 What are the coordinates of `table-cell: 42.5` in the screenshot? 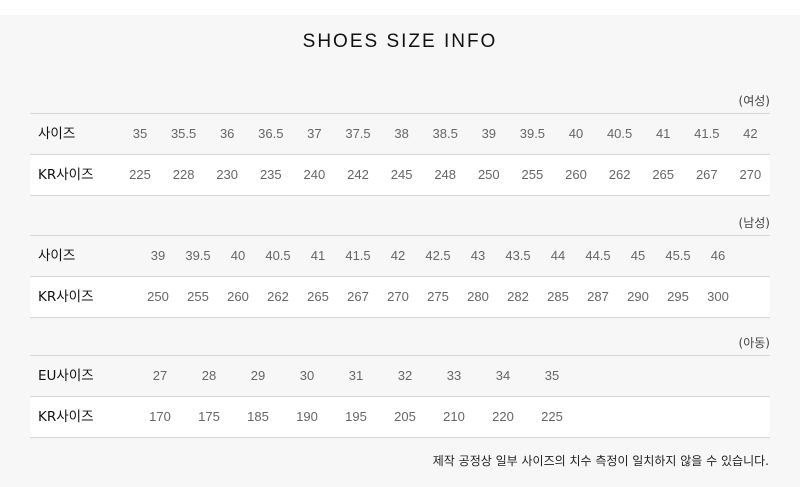 It's located at (438, 255).